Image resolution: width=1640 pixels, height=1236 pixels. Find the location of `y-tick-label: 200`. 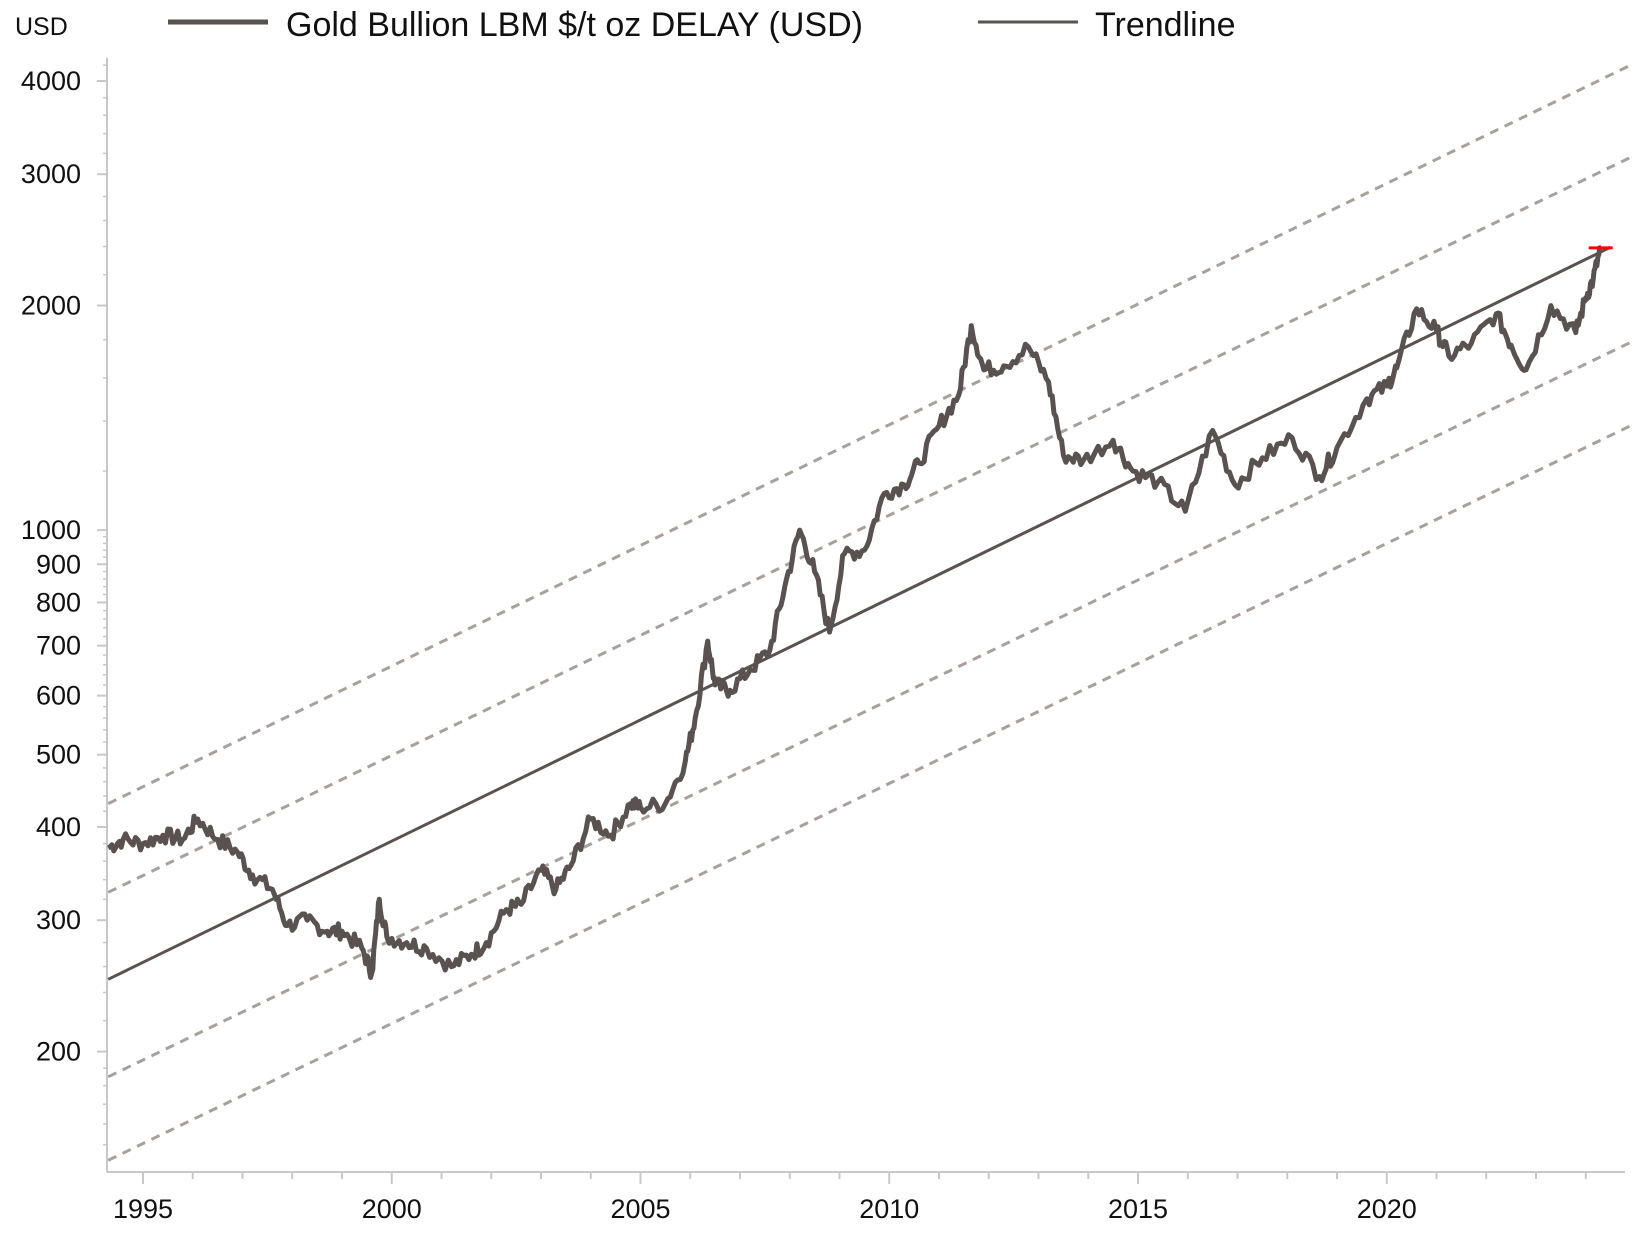

y-tick-label: 200 is located at coordinates (58, 1052).